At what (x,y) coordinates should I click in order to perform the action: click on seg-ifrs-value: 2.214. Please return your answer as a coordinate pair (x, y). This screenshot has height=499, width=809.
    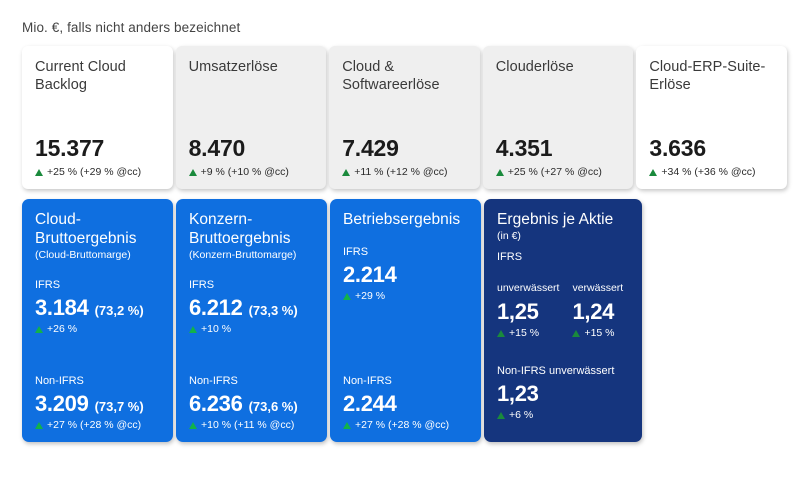
    Looking at the image, I should click on (370, 274).